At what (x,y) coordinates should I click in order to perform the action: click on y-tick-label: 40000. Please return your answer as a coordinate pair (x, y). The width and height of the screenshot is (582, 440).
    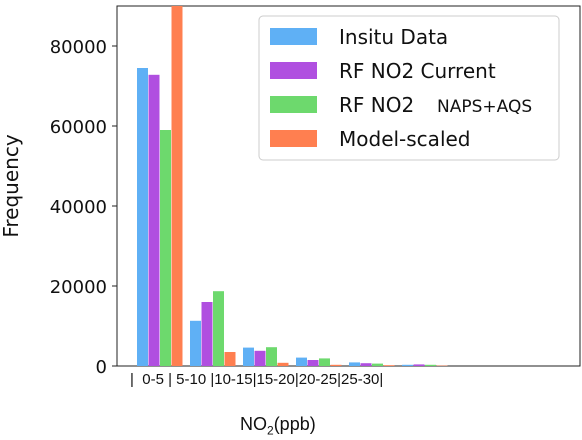
    Looking at the image, I should click on (78, 207).